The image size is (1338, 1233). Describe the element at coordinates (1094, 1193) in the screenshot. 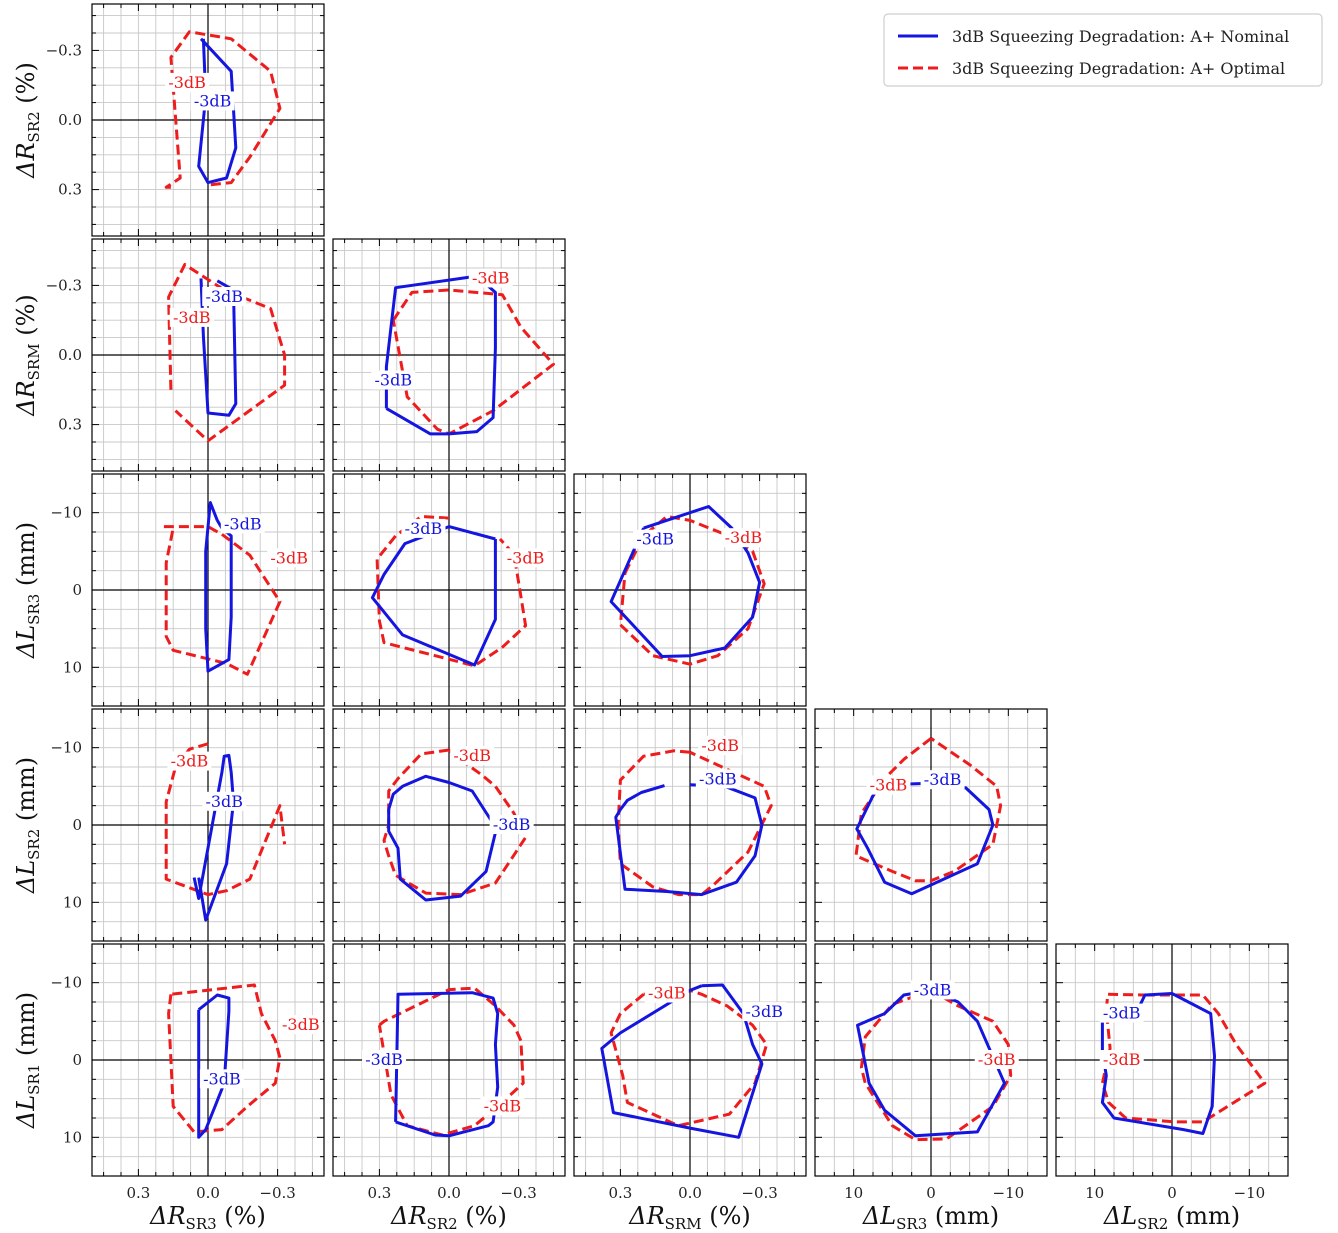

I see `x-tick-label: 10` at that location.